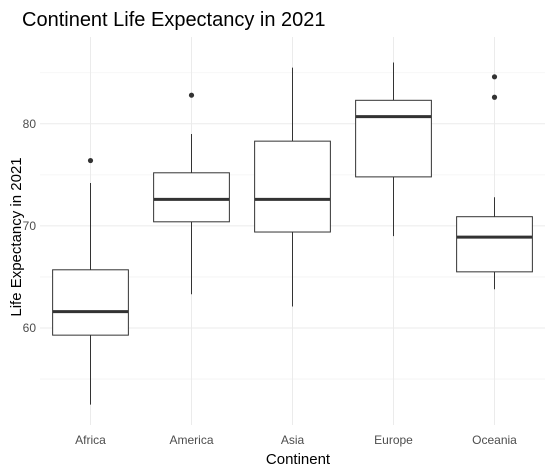 The height and width of the screenshot is (475, 560). What do you see at coordinates (293, 440) in the screenshot?
I see `x-tick-label: Asia` at bounding box center [293, 440].